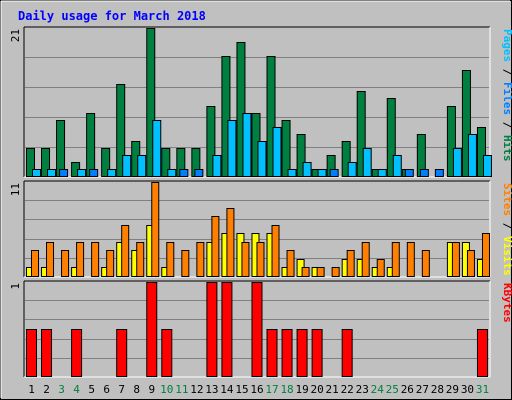  Describe the element at coordinates (482, 389) in the screenshot. I see `x-tick-label: 31` at that location.